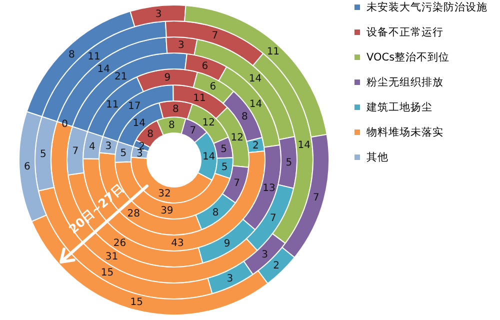 The image size is (500, 320). I want to click on data-label: 32, so click(164, 194).